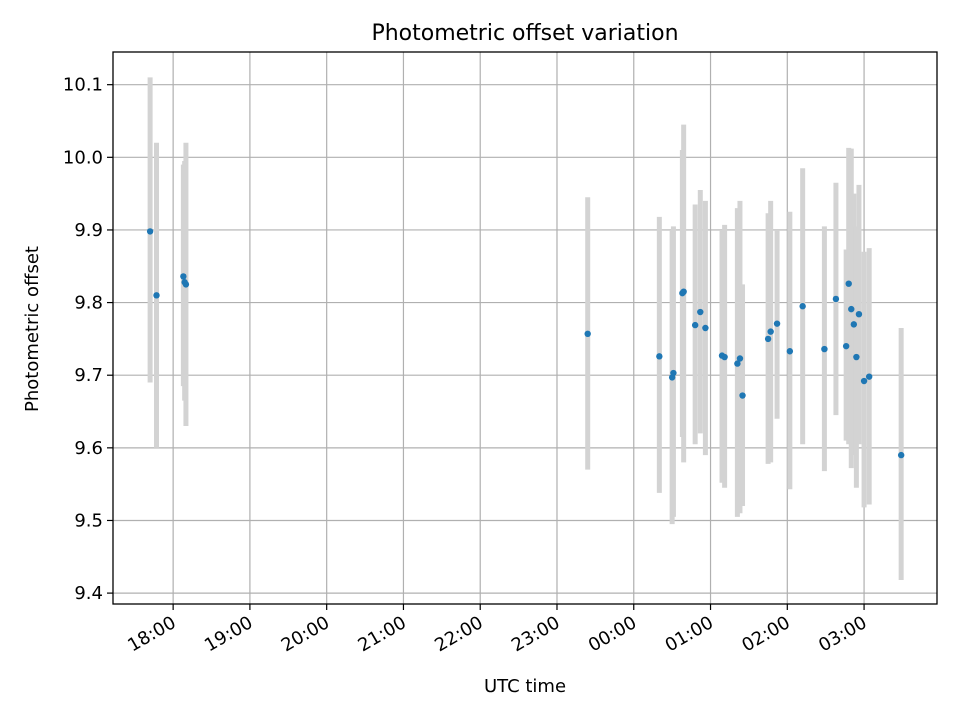 The image size is (960, 720). I want to click on y-tick-label: 9.7, so click(88, 375).